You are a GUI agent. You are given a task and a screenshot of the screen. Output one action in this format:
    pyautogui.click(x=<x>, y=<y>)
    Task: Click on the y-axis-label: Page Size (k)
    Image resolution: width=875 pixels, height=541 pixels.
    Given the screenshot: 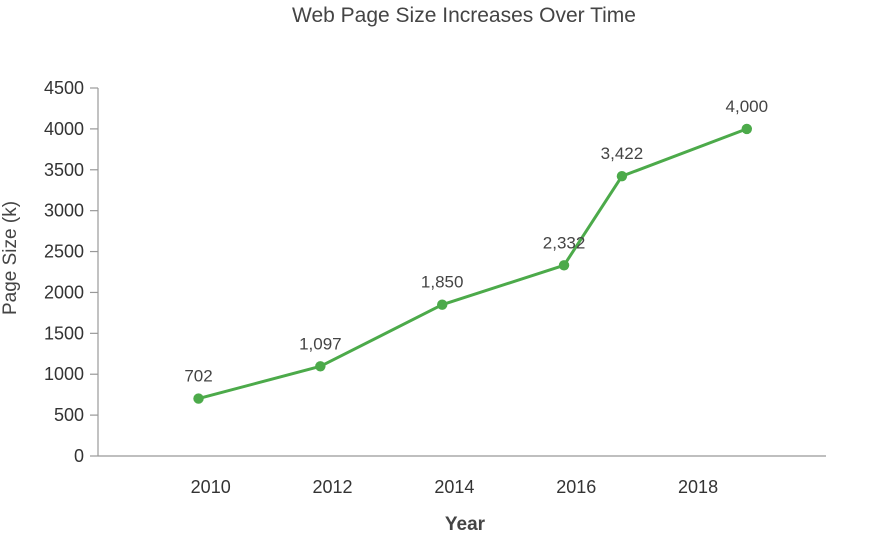 What is the action you would take?
    pyautogui.click(x=10, y=258)
    